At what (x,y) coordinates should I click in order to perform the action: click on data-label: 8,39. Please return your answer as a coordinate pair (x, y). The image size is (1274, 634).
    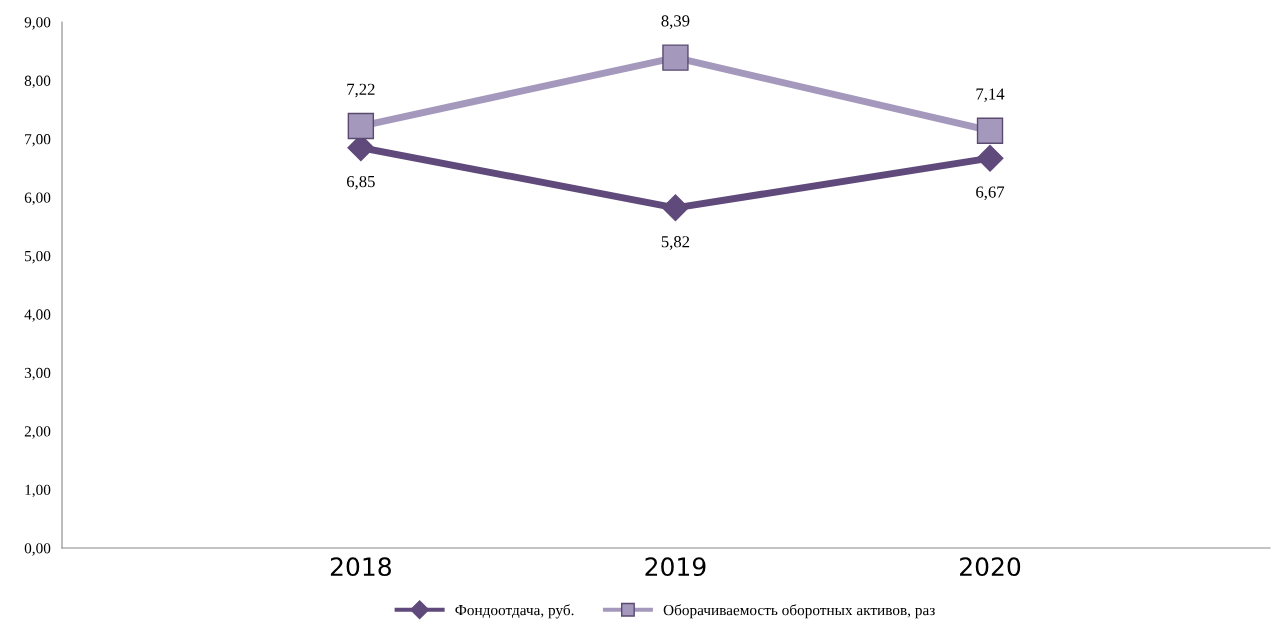
    Looking at the image, I should click on (675, 22).